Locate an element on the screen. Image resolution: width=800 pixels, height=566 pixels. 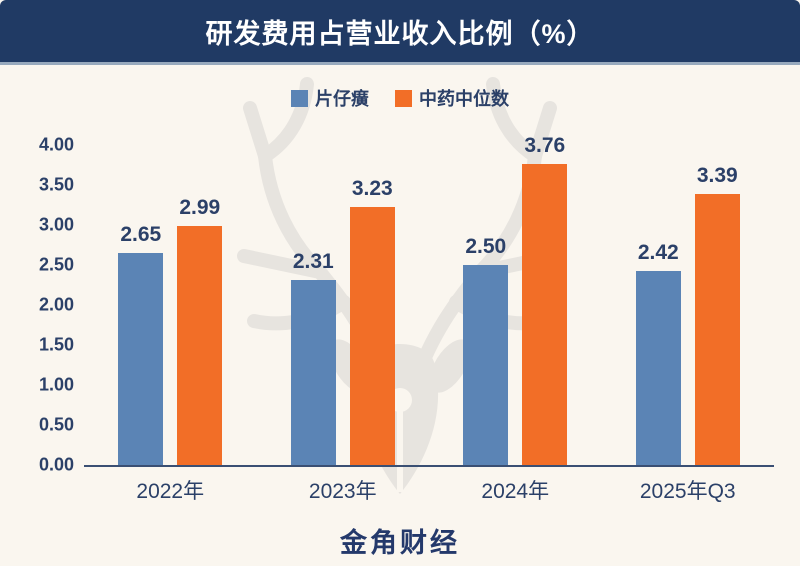
bar-column: 3.23 is located at coordinates (372, 320).